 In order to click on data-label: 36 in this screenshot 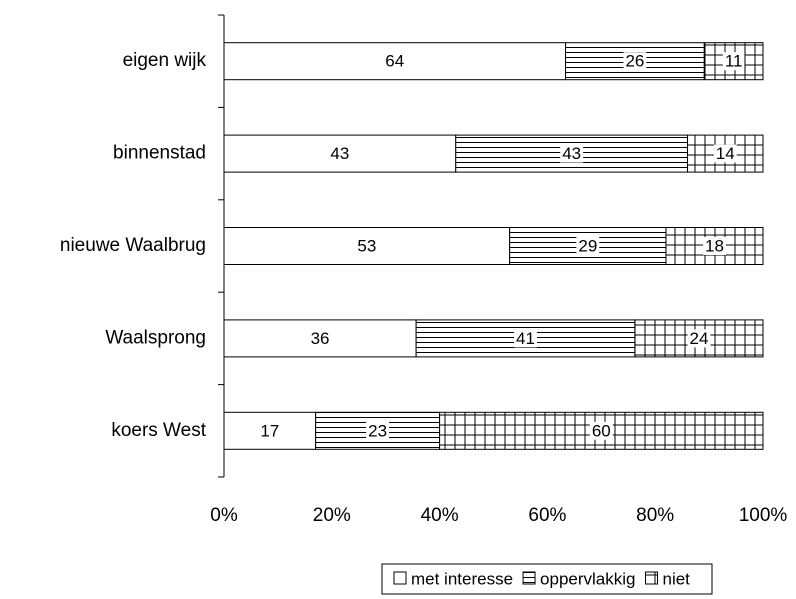, I will do `click(320, 338)`.